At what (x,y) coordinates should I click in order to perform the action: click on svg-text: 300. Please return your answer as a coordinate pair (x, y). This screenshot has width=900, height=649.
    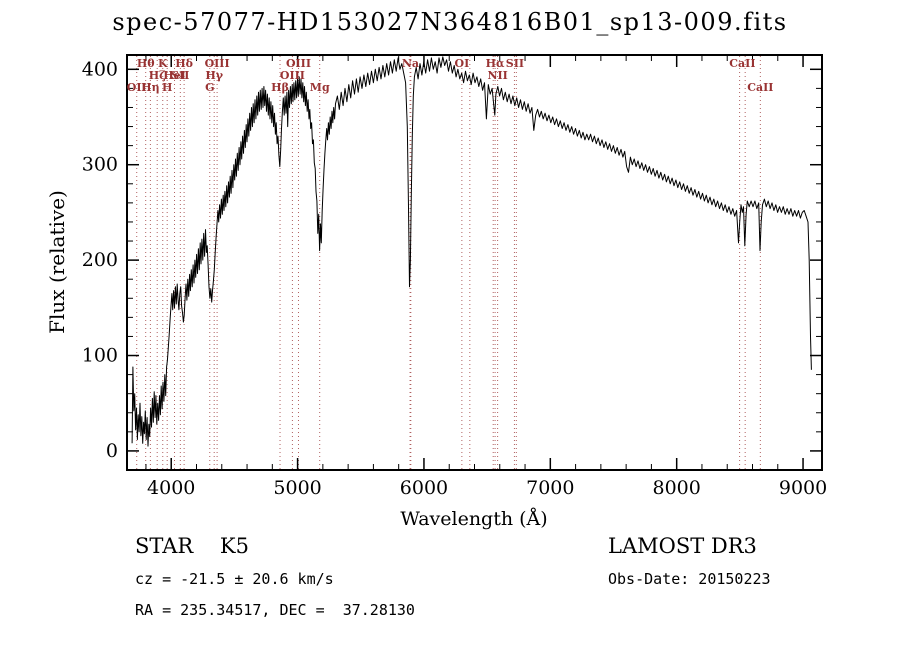
    Looking at the image, I should click on (100, 165).